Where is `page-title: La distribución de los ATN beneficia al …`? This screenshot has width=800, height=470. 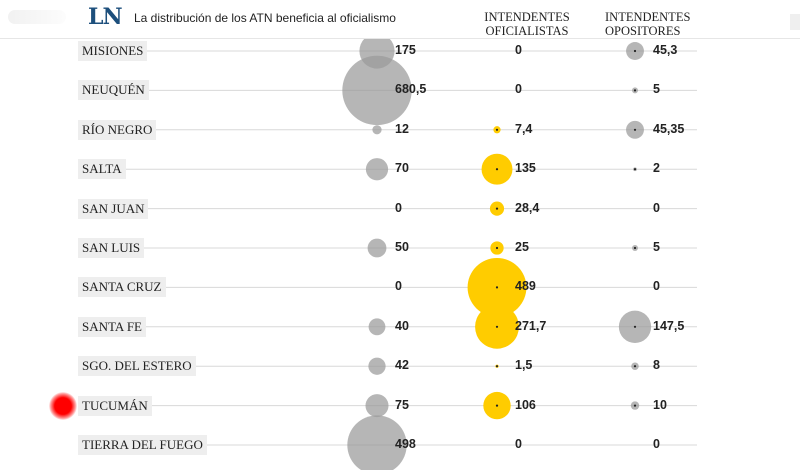
page-title: La distribución de los ATN beneficia al … is located at coordinates (265, 18).